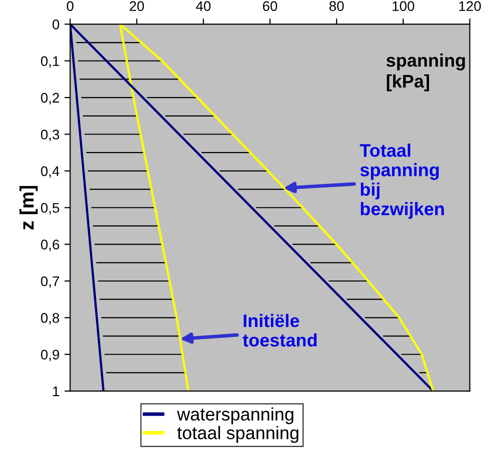 The height and width of the screenshot is (465, 494). What do you see at coordinates (237, 434) in the screenshot?
I see `legend-label: totaal spanning` at bounding box center [237, 434].